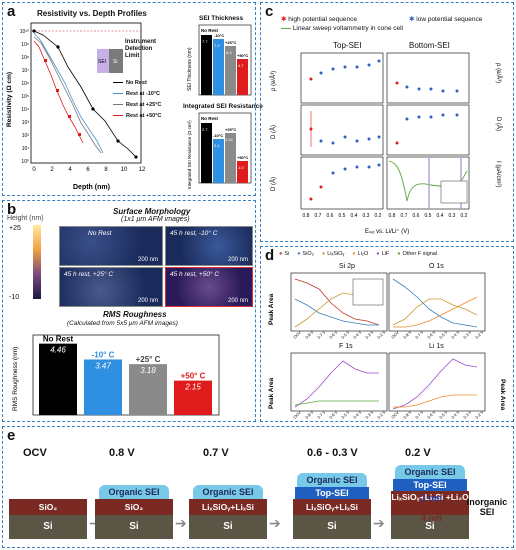  I want to click on thickness-ylabel: SEI Thickness (nm), so click(190, 69).